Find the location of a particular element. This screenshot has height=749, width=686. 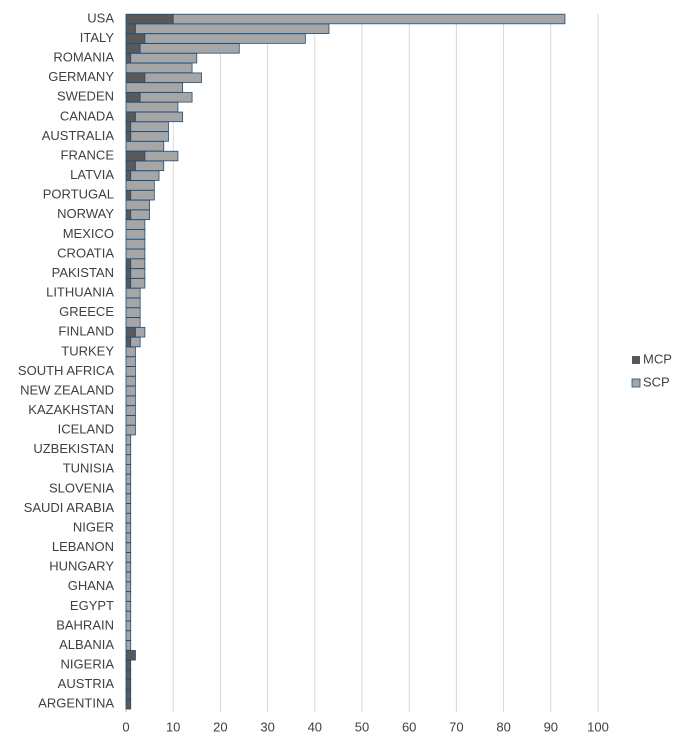

x-tick-label: 100 is located at coordinates (598, 726).